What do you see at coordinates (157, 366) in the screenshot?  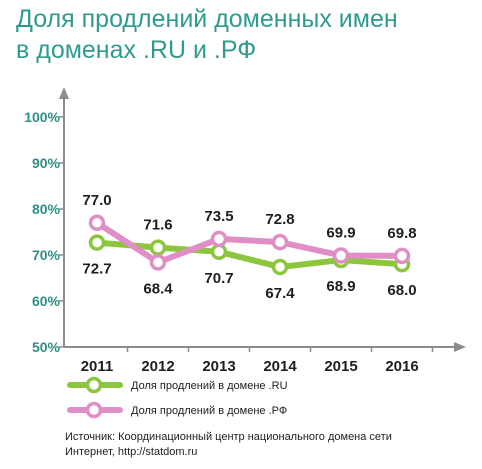 I see `x-tick-label: 2012` at bounding box center [157, 366].